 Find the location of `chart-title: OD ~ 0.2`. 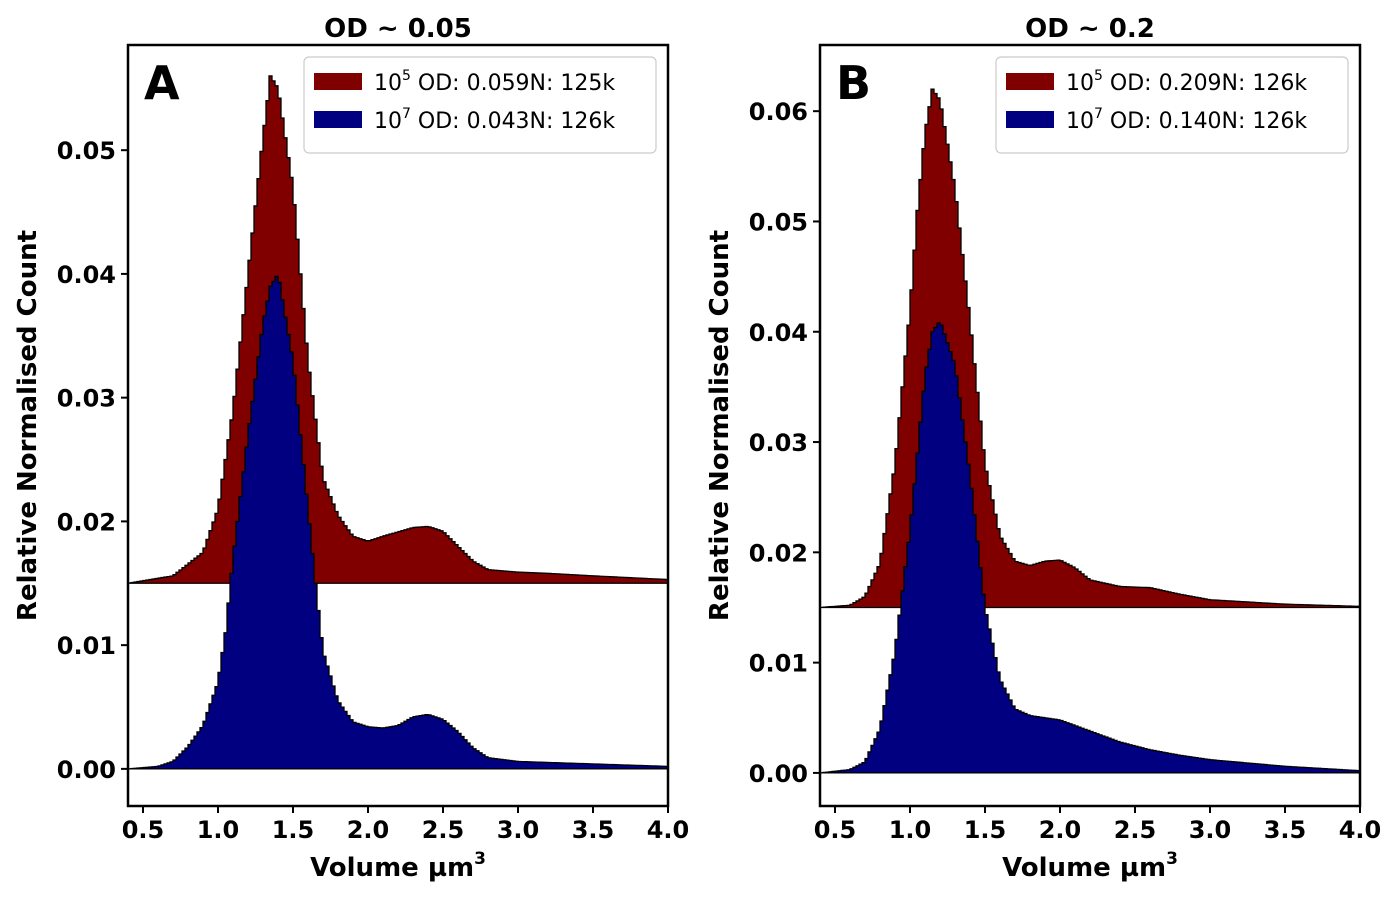

chart-title: OD ~ 0.2 is located at coordinates (1090, 29).